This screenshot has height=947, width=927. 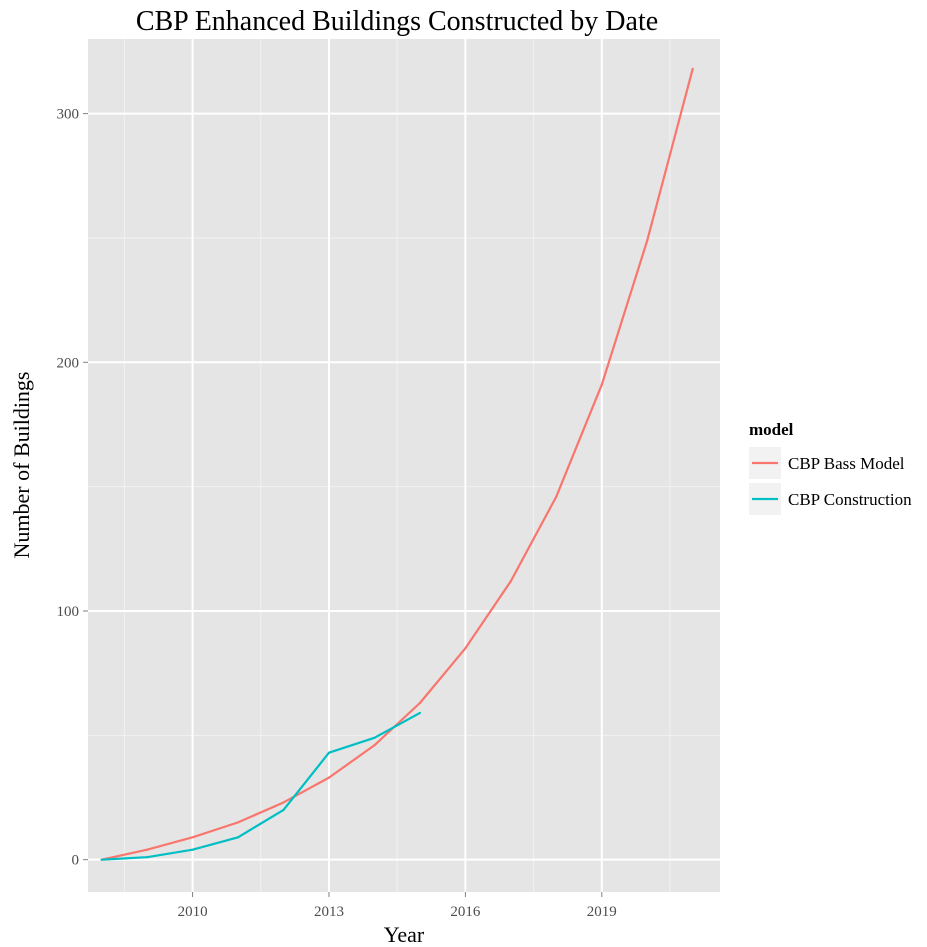 I want to click on y-tick-label: 200, so click(x=68, y=363).